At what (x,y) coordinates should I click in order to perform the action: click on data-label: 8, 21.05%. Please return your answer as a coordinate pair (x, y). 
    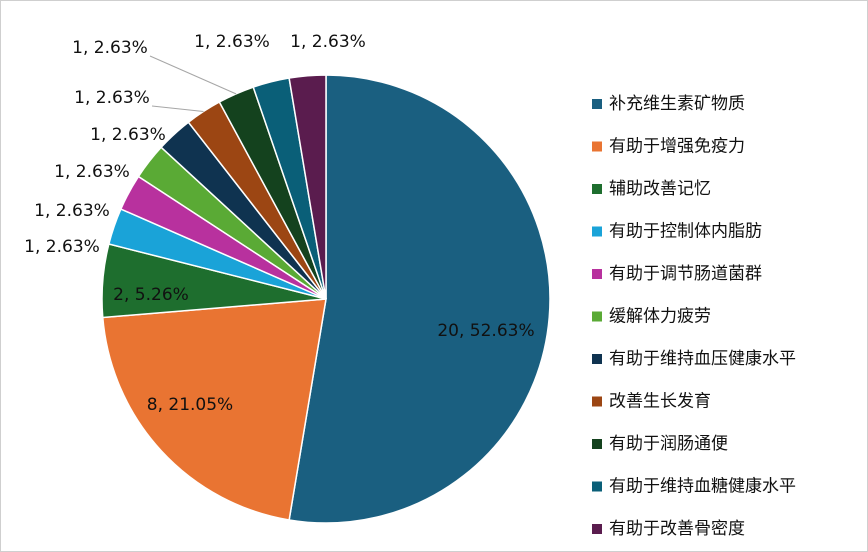
    Looking at the image, I should click on (190, 405).